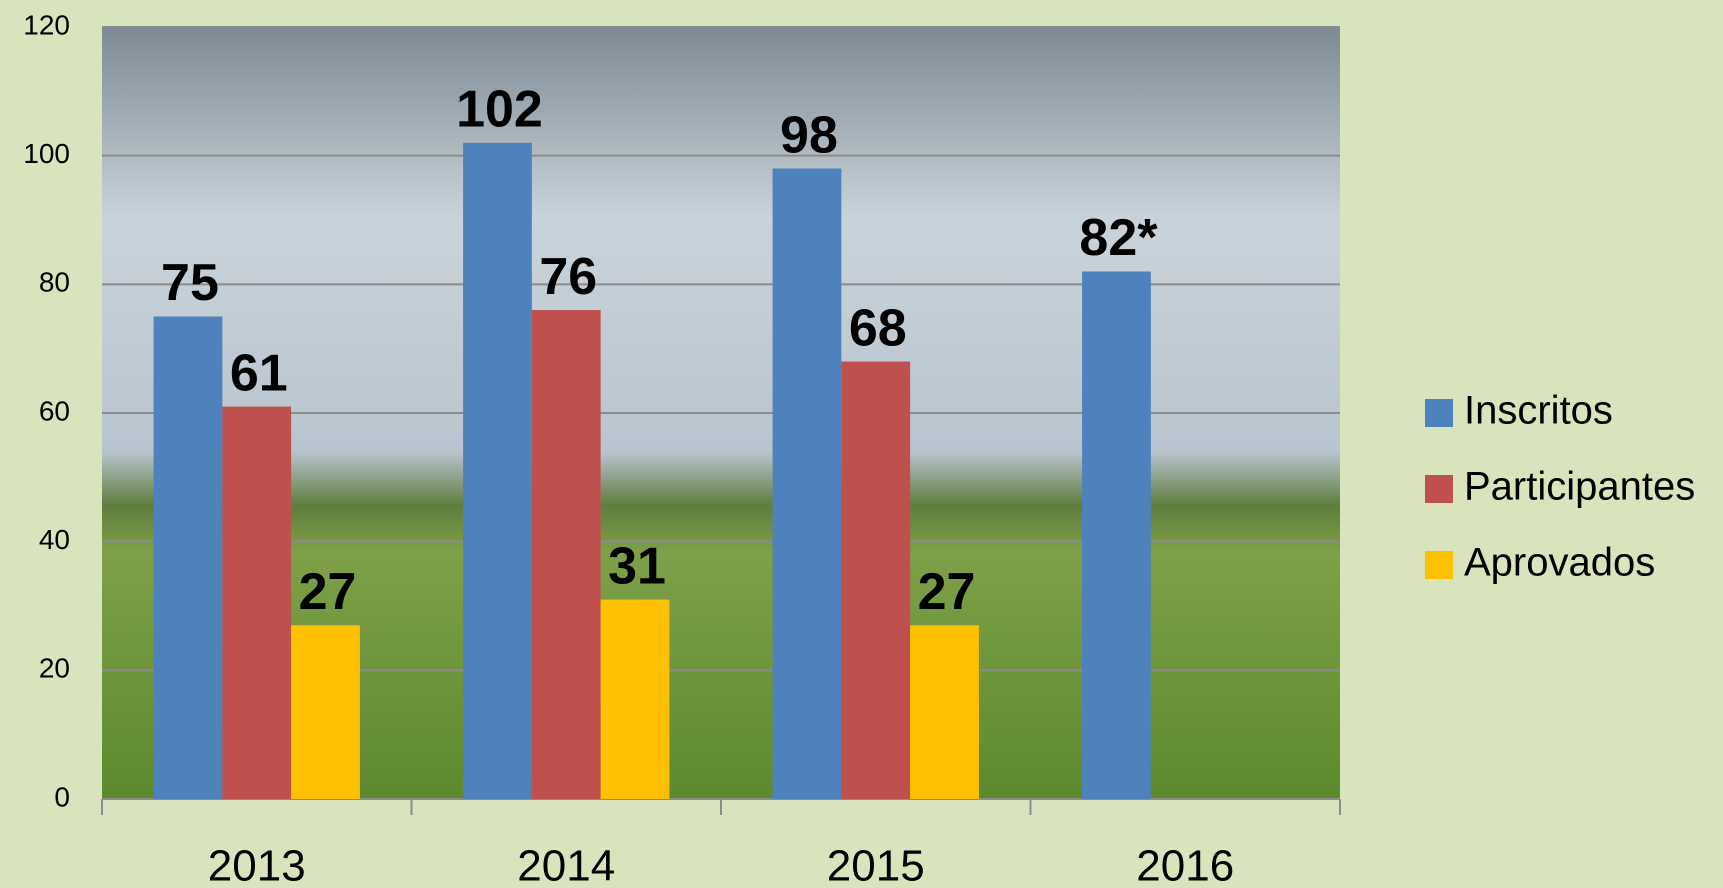 Image resolution: width=1723 pixels, height=888 pixels. Describe the element at coordinates (46, 24) in the screenshot. I see `y-tick-label: 120` at that location.